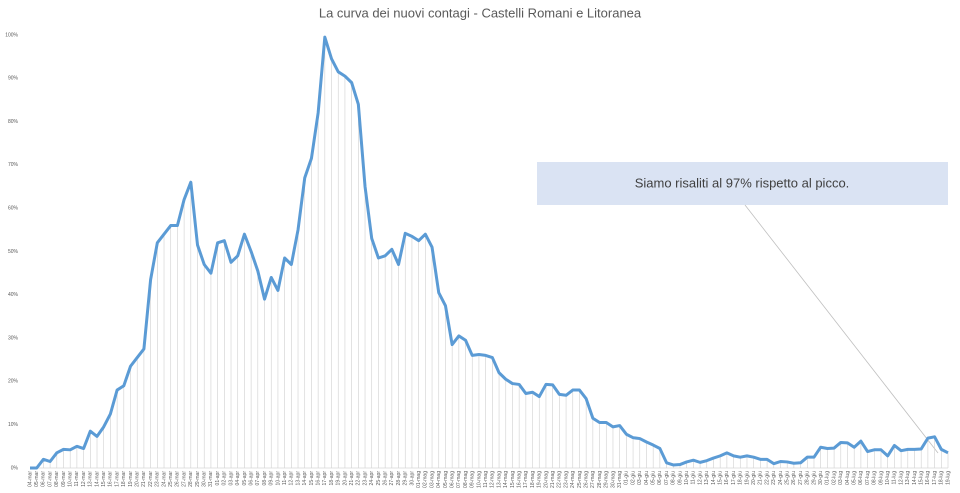  I want to click on x-tick-label: 08-lug, so click(875, 478).